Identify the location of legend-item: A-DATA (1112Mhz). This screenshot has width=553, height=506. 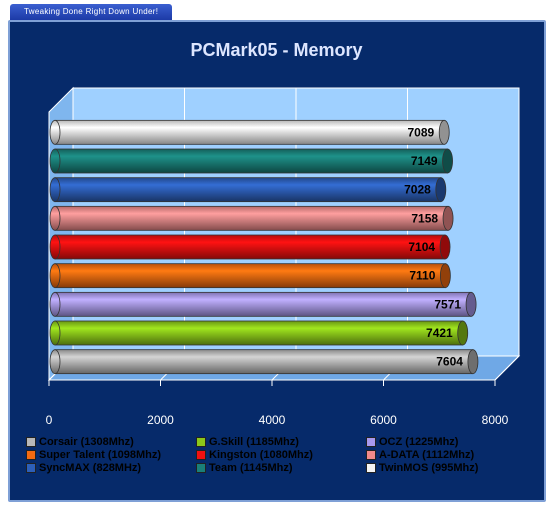
(420, 455).